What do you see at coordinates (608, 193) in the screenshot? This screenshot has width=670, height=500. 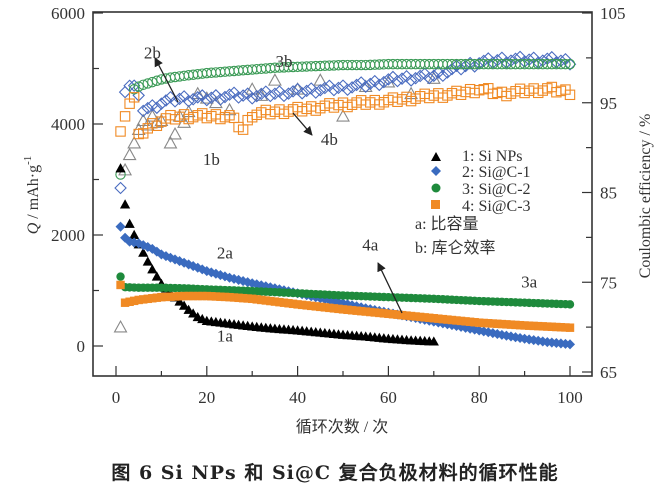 I see `y2-tick-label: 85` at bounding box center [608, 193].